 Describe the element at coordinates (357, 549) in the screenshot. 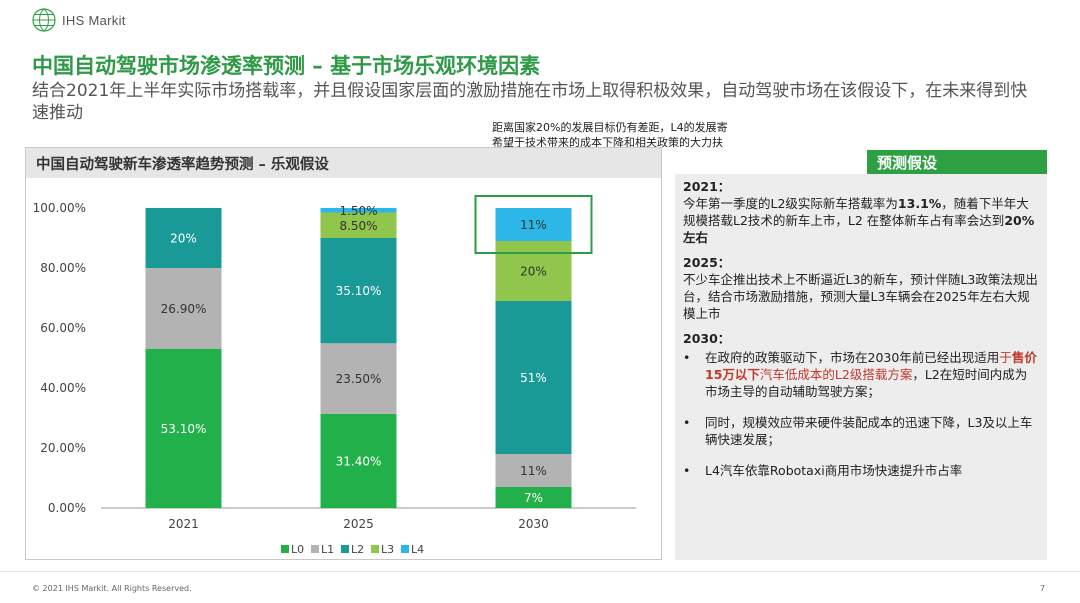

I see `legend-label: L2` at that location.